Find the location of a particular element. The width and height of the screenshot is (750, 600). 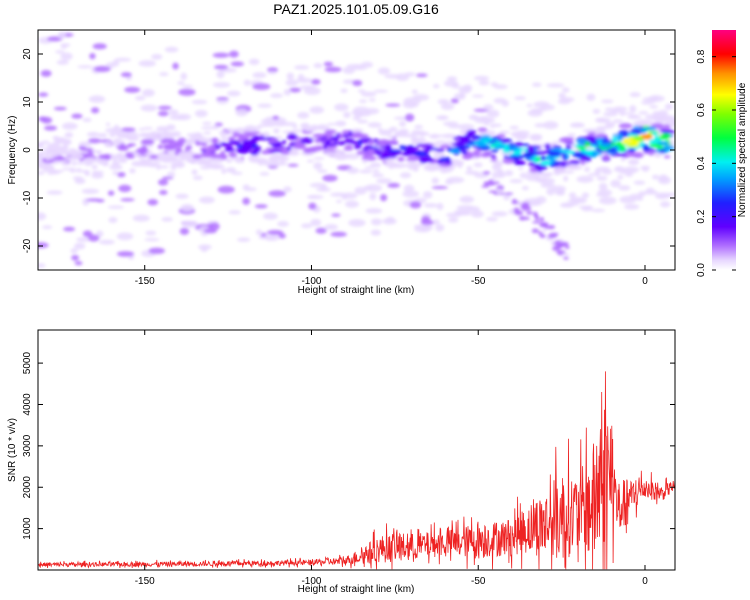

x-tick-label: -100 is located at coordinates (311, 581).